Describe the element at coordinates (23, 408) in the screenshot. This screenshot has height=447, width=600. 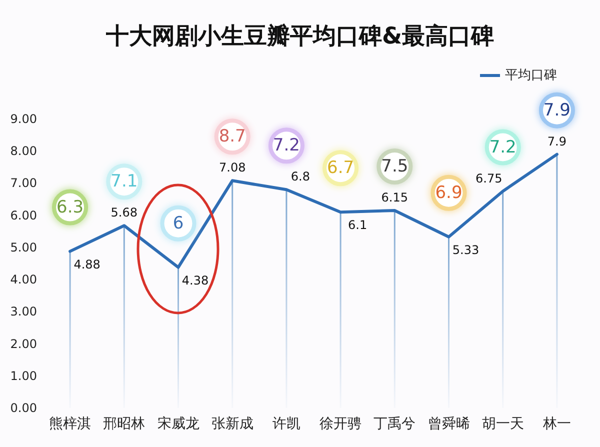
I see `y-tick-label: 0.00` at that location.